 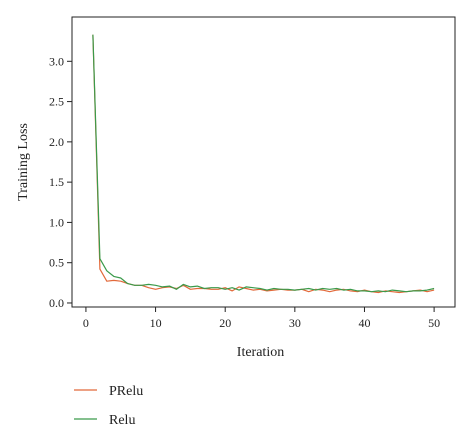 I want to click on y-tick-label: 0.5, so click(x=56, y=263).